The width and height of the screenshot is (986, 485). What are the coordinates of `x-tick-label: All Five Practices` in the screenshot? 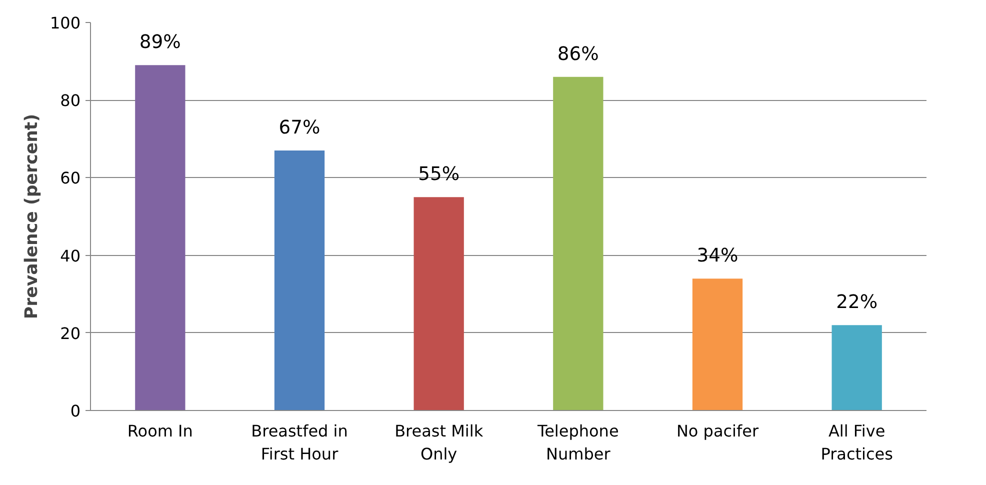 It's located at (856, 443).